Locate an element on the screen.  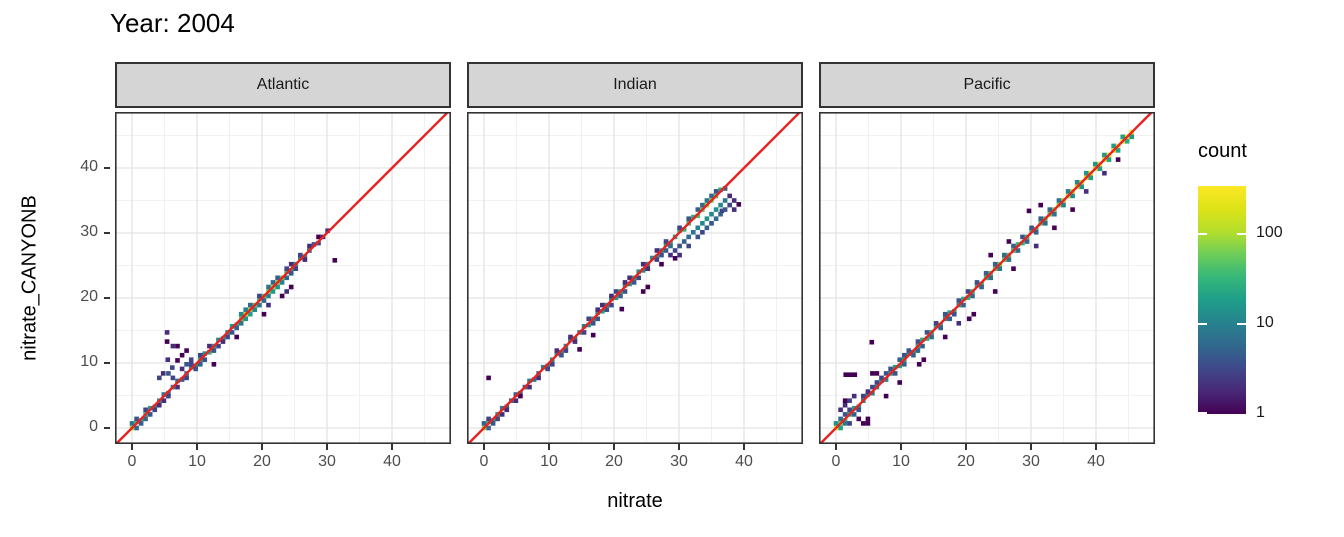
x-tick-label: 0 is located at coordinates (132, 461).